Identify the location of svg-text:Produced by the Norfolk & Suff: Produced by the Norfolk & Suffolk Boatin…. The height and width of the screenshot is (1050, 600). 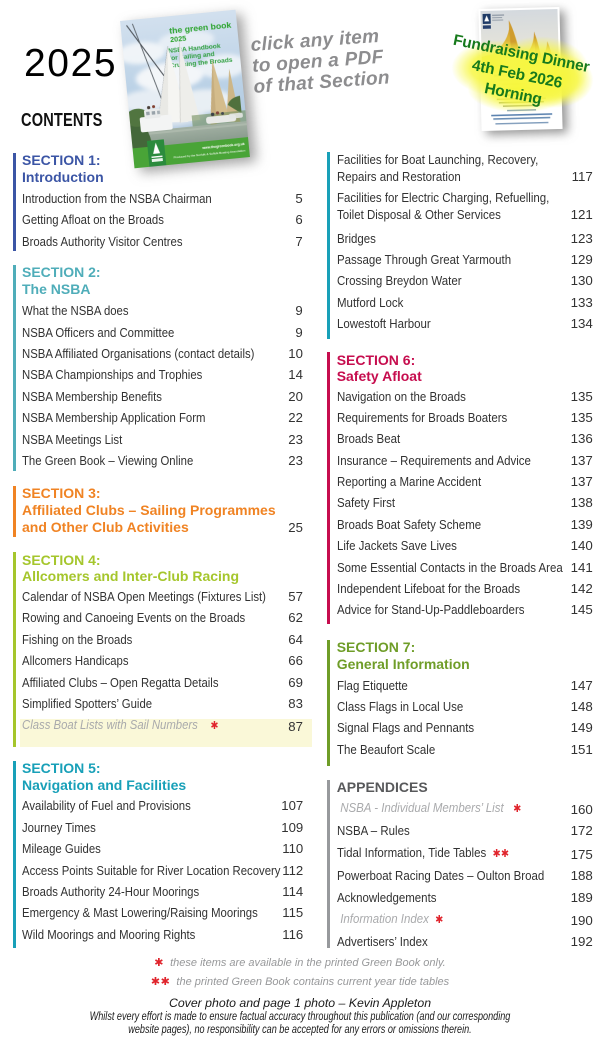
(209, 154).